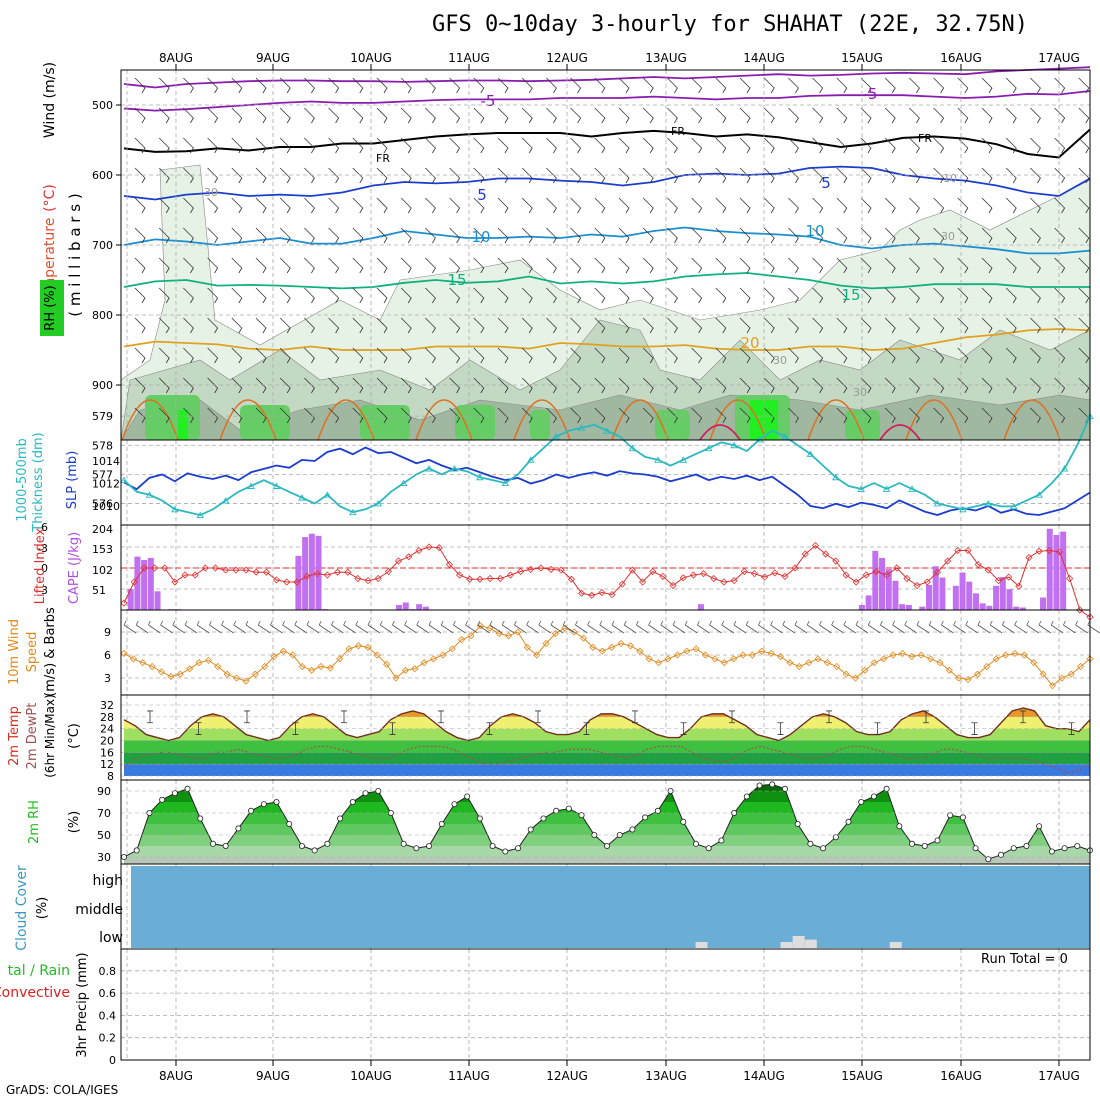  What do you see at coordinates (44, 568) in the screenshot?
I see `lifted-tick: 0` at bounding box center [44, 568].